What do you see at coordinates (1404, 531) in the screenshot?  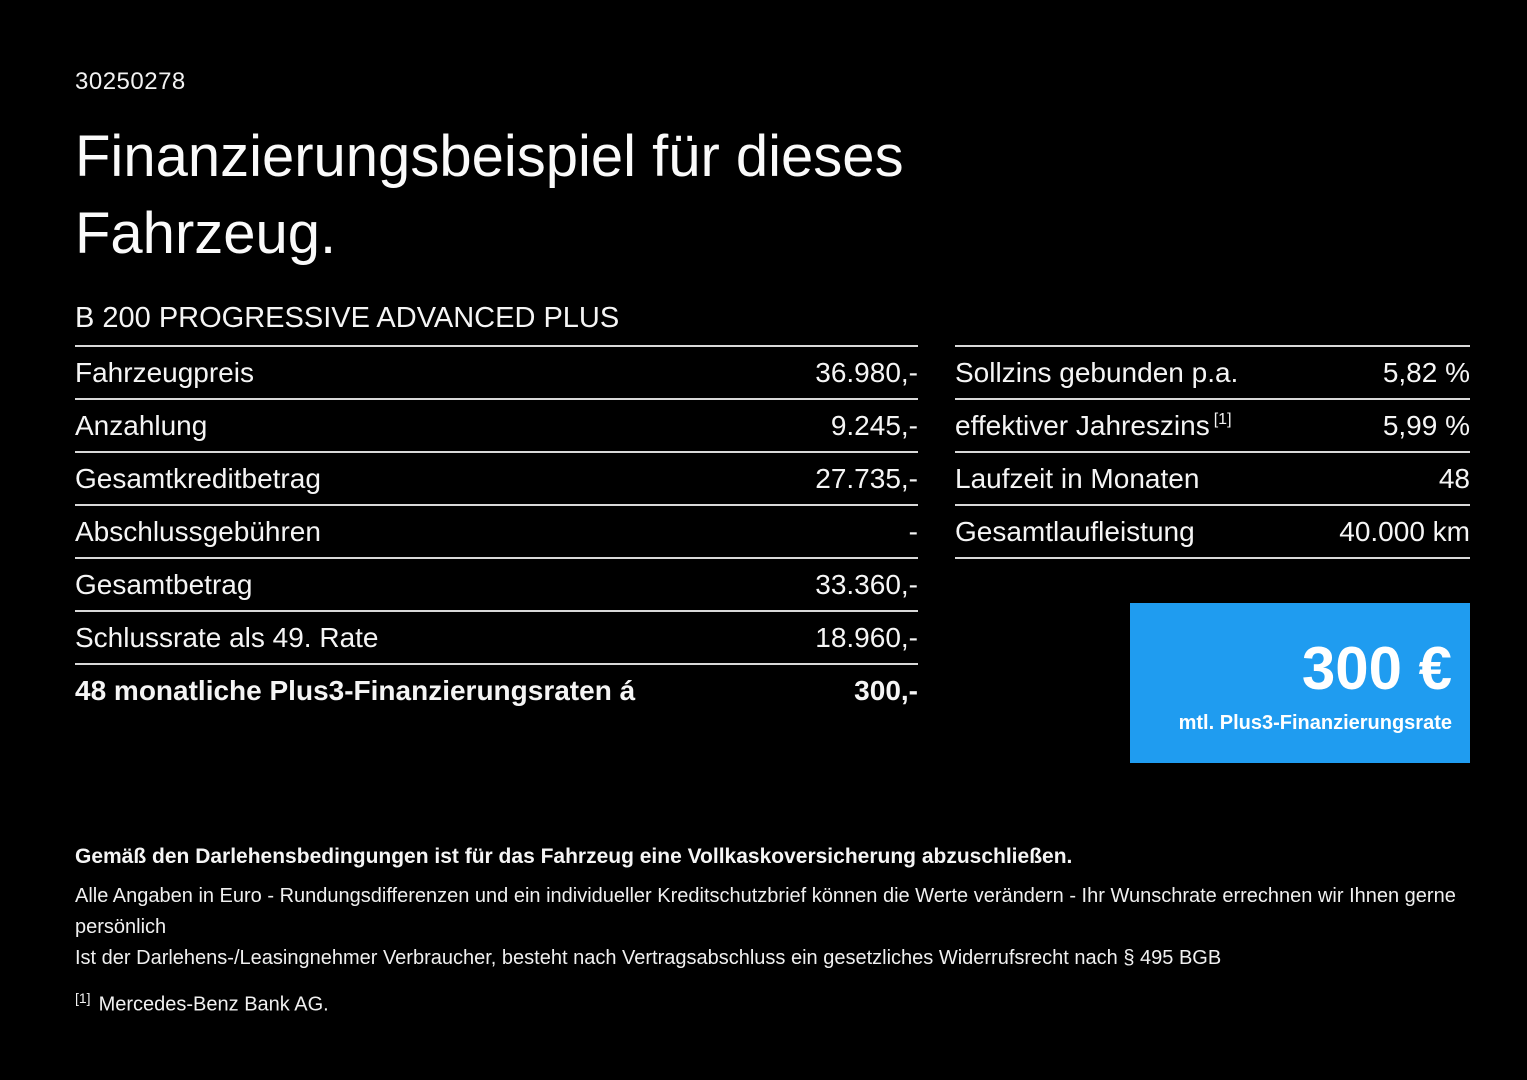 I see `row-value: 40.000 km` at bounding box center [1404, 531].